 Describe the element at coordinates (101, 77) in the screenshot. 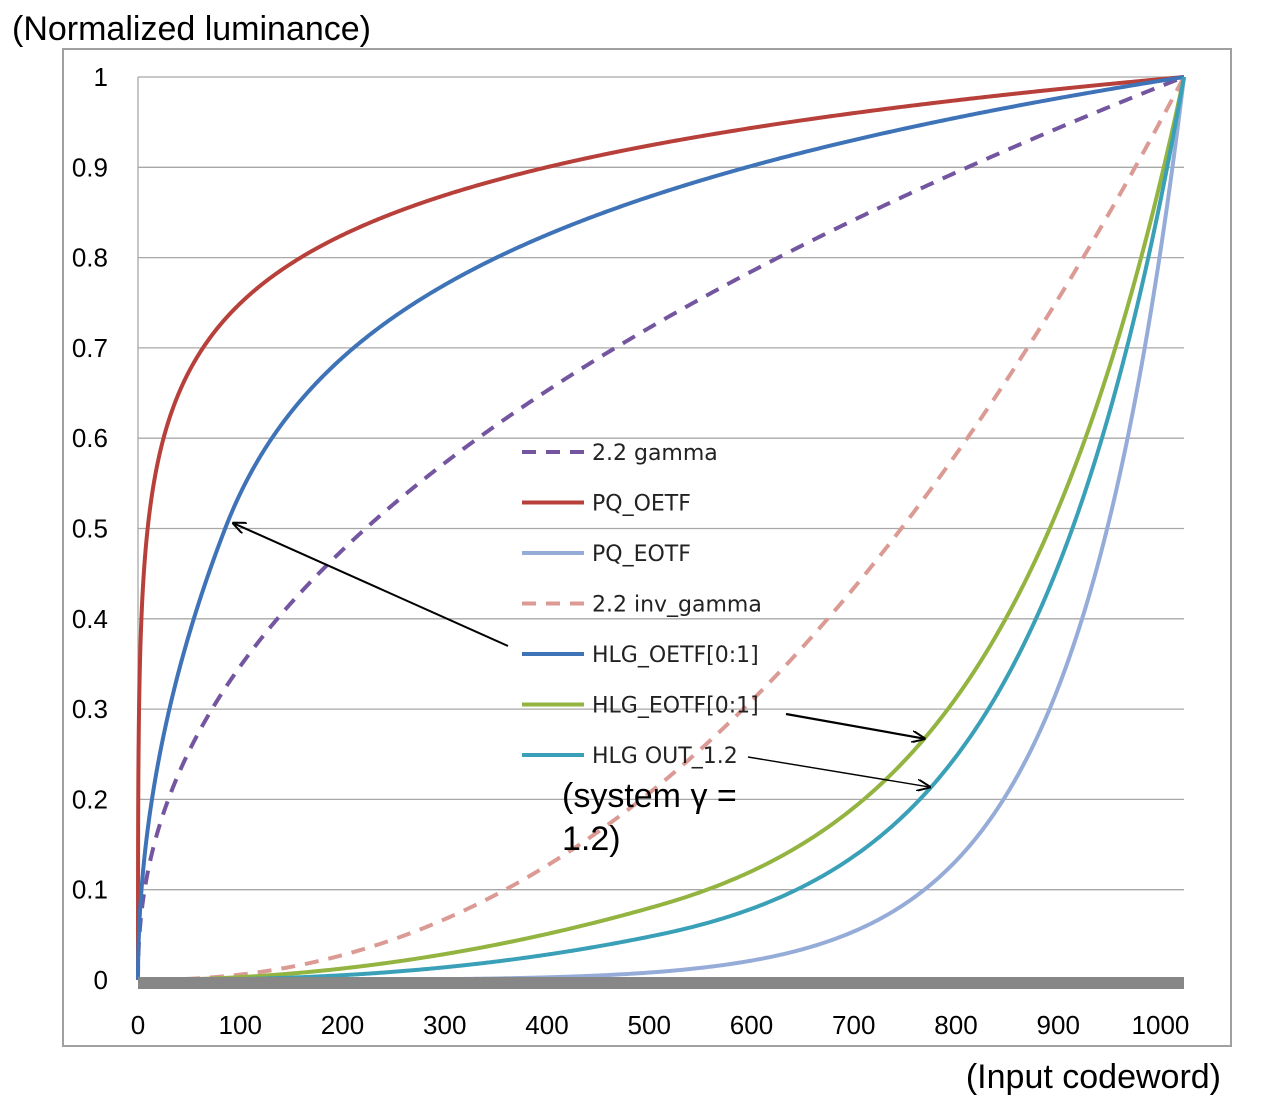

I see `y-tick-label: 1` at that location.